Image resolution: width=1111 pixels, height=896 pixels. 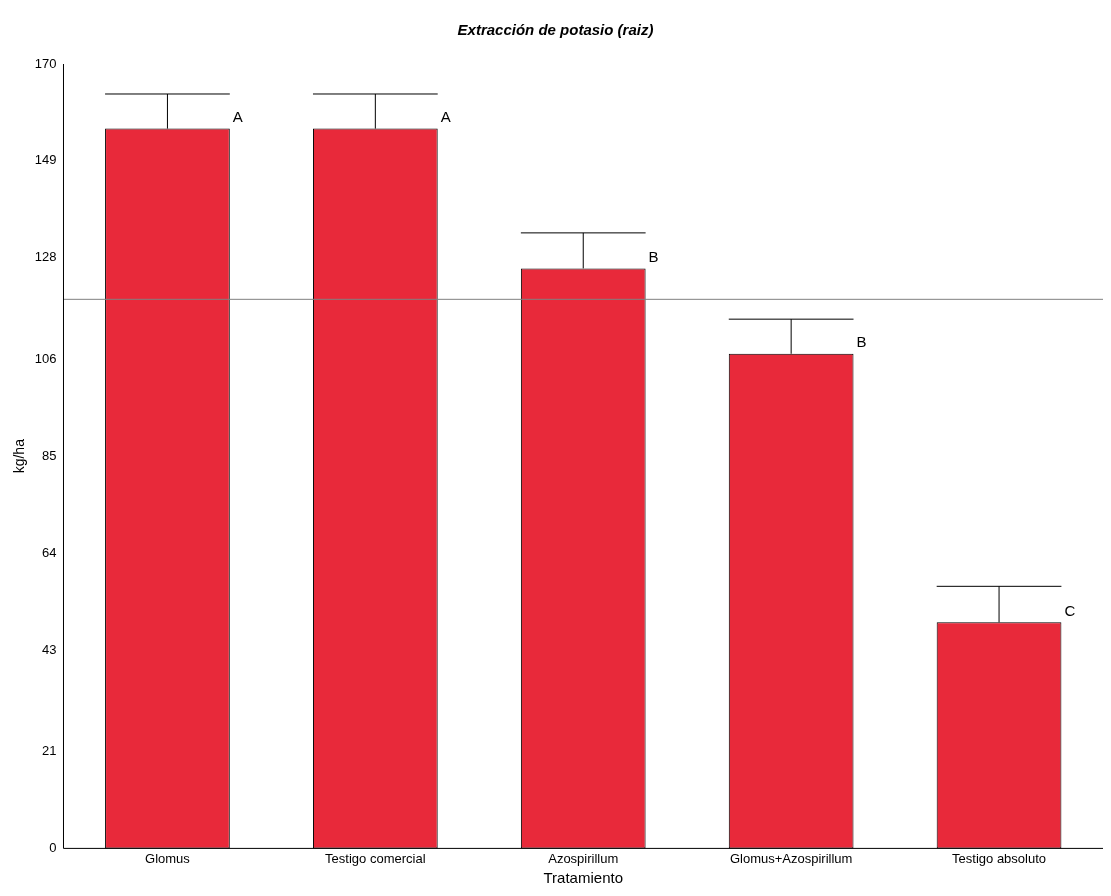 What do you see at coordinates (19, 456) in the screenshot?
I see `y-axis-title: kg/ha` at bounding box center [19, 456].